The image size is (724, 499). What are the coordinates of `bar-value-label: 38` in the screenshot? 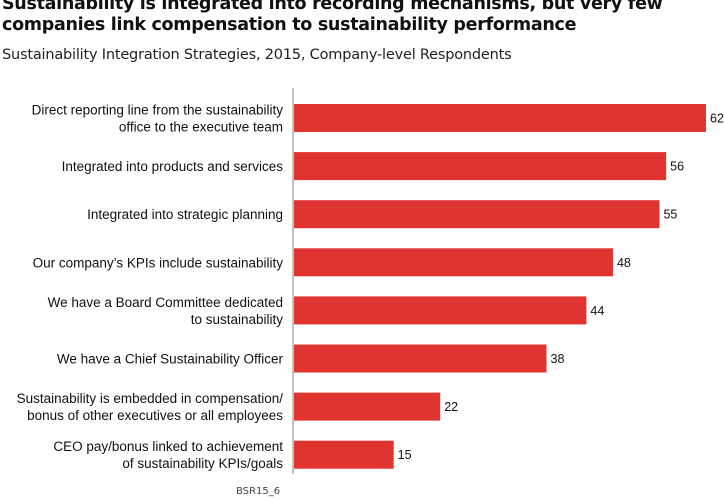 It's located at (558, 359).